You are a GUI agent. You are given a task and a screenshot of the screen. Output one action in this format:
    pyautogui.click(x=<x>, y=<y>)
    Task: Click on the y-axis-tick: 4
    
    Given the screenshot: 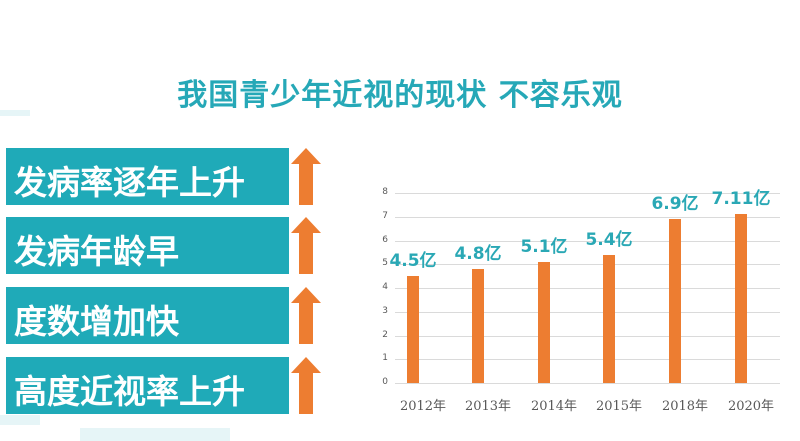 What is the action you would take?
    pyautogui.click(x=385, y=287)
    